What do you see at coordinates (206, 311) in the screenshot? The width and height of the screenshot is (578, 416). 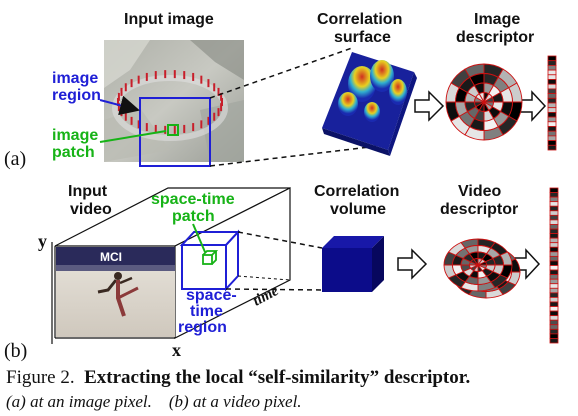 I see `spacetime-region-label-2: time` at bounding box center [206, 311].